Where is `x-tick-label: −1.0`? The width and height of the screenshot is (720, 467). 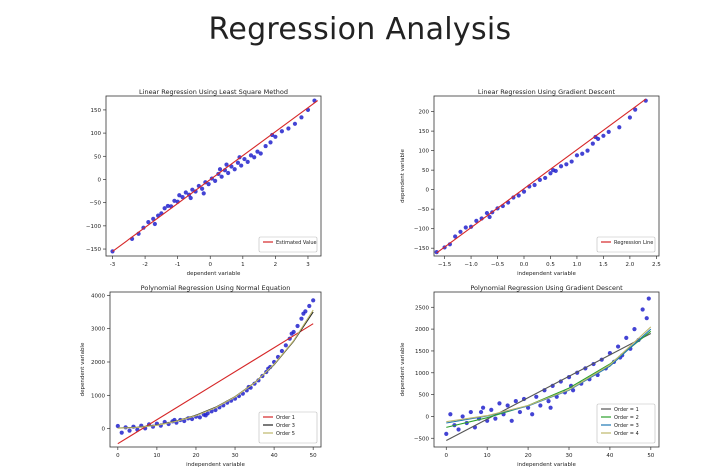
x-tick-label: −1.0 is located at coordinates (471, 265).